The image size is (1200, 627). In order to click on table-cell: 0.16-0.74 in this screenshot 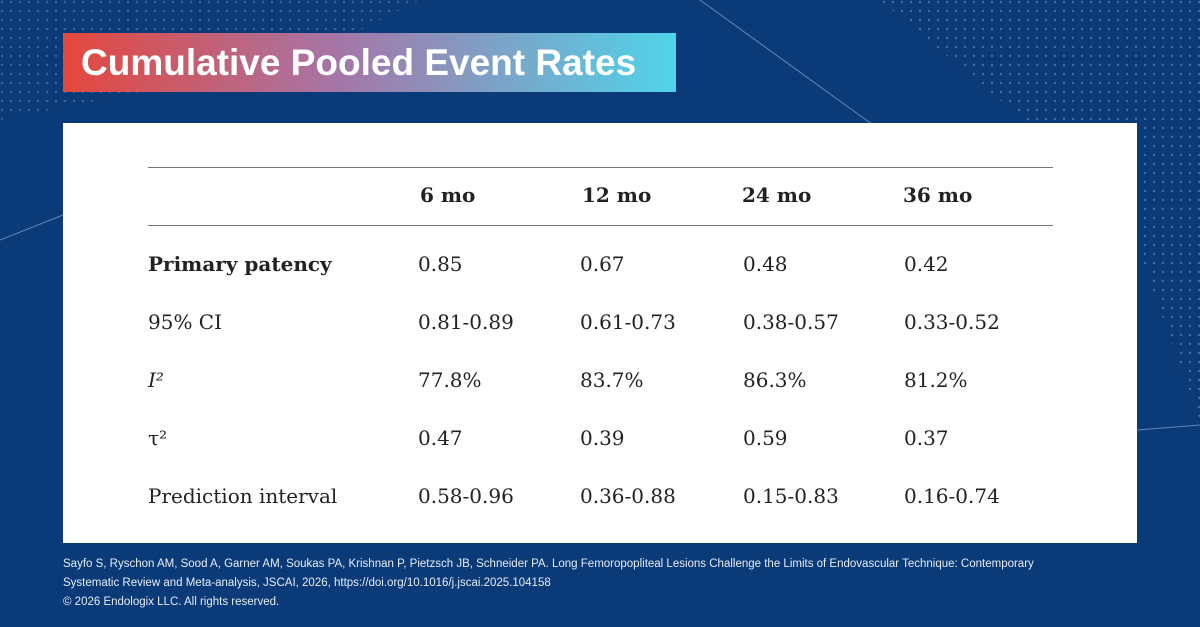, I will do `click(952, 496)`.